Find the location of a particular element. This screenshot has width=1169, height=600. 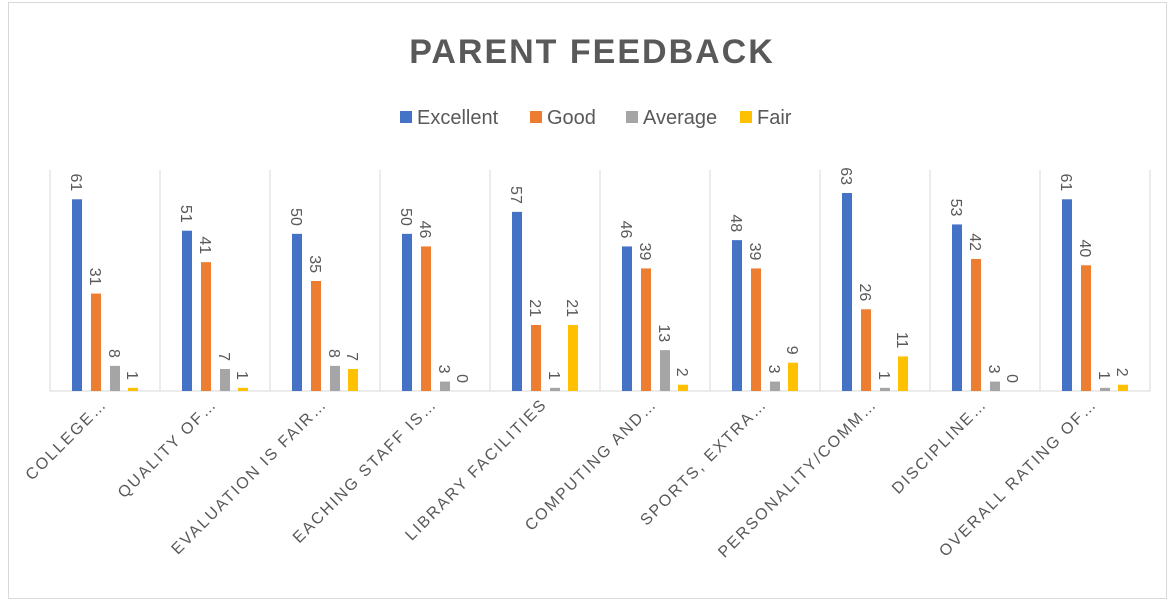

data-label: 9 is located at coordinates (791, 350).